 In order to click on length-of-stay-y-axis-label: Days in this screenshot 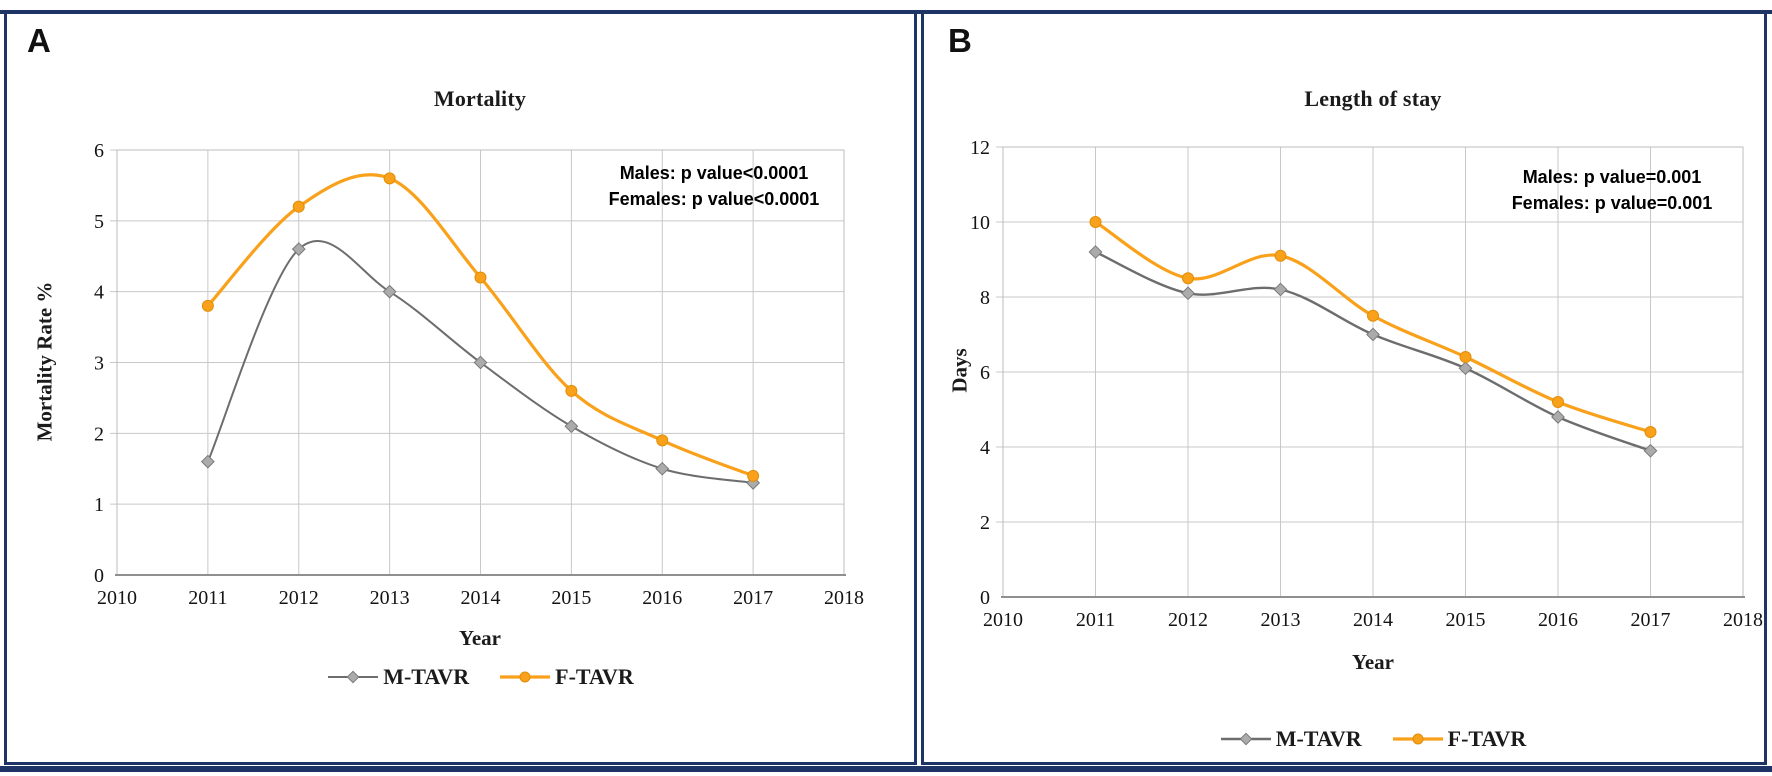, I will do `click(959, 370)`.